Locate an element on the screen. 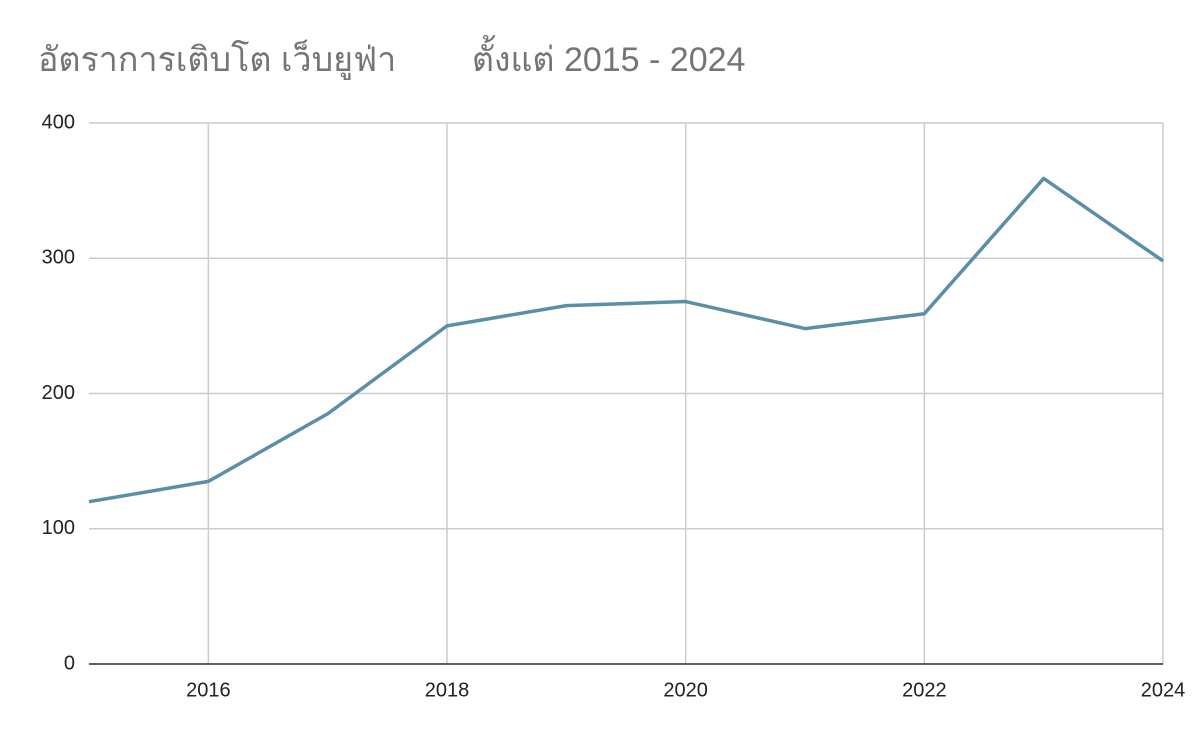 The height and width of the screenshot is (742, 1200). y-tick-label: 300 is located at coordinates (58, 258).